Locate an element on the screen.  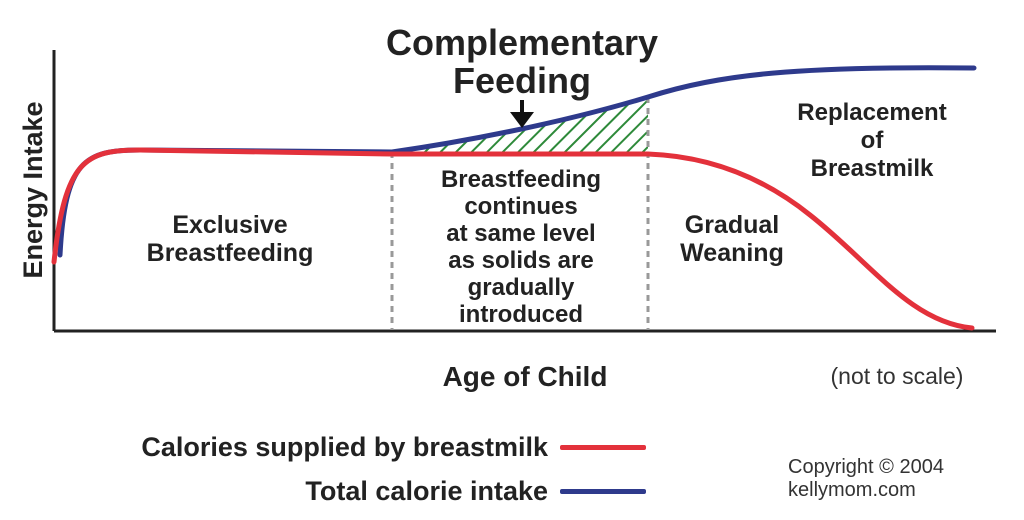
region-continues-line1: Breastfeeding is located at coordinates (521, 179).